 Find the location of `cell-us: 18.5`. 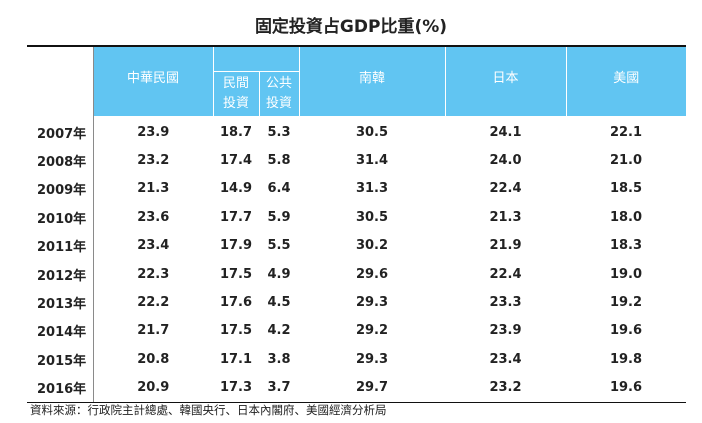

cell-us: 18.5 is located at coordinates (626, 189).